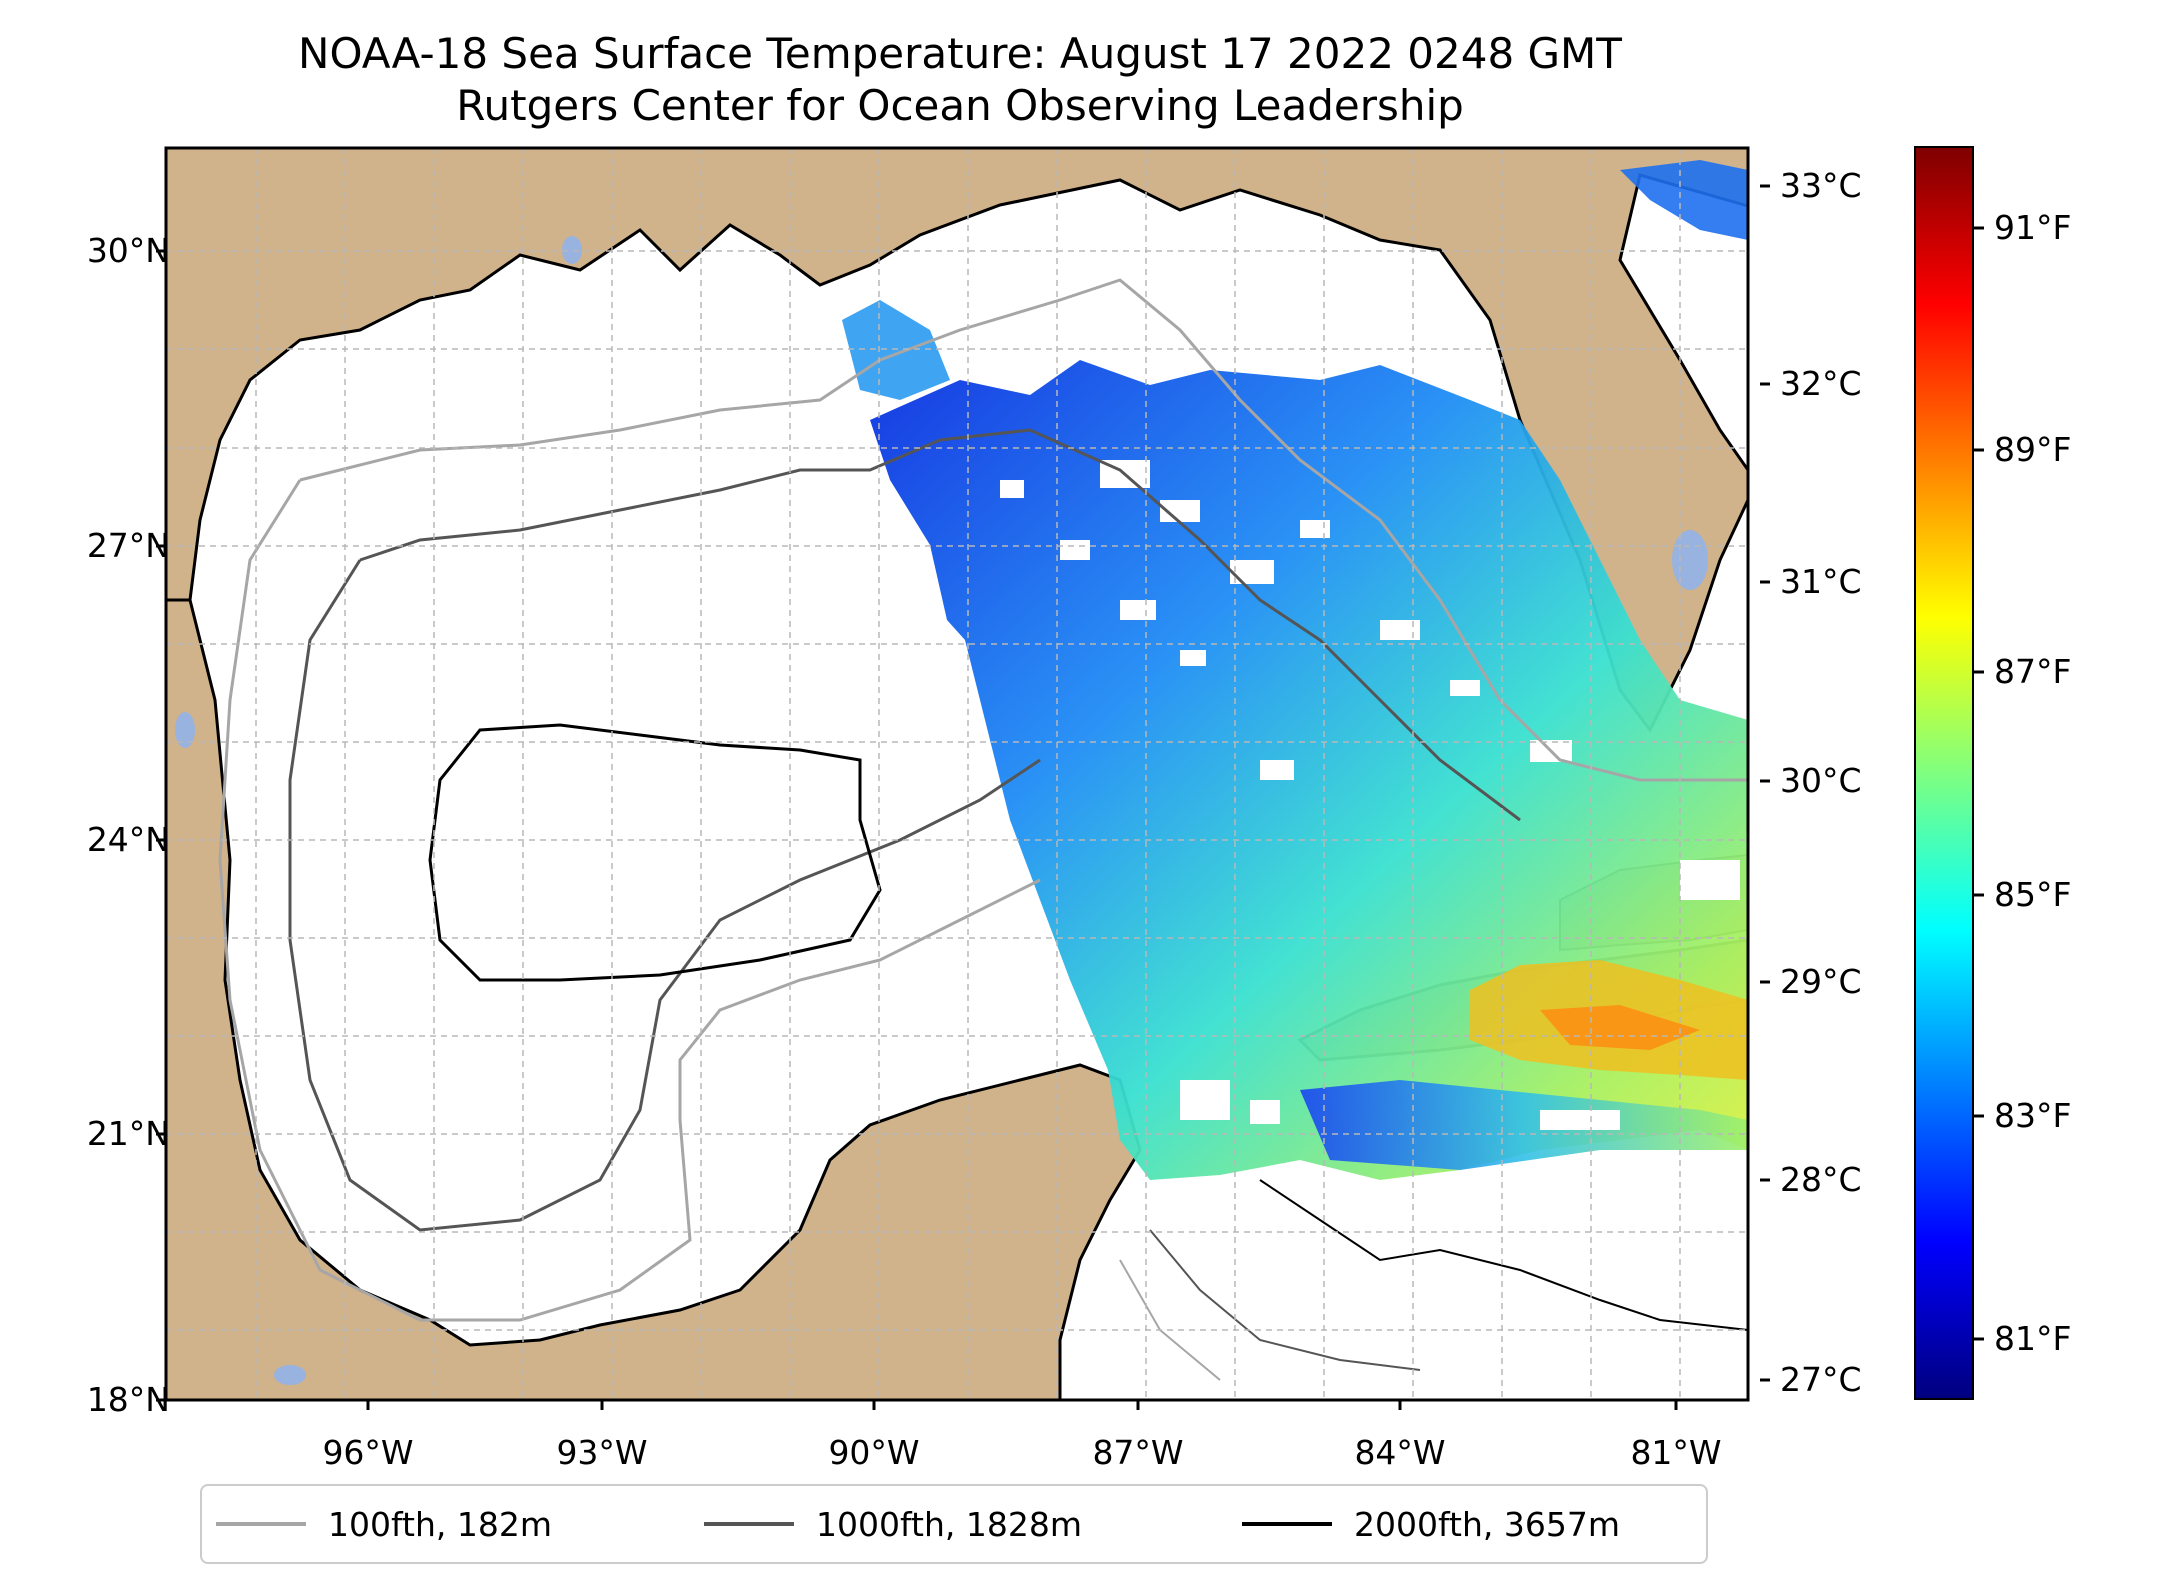 Image resolution: width=2160 pixels, height=1582 pixels. I want to click on lake-okeechobee, so click(1690, 560).